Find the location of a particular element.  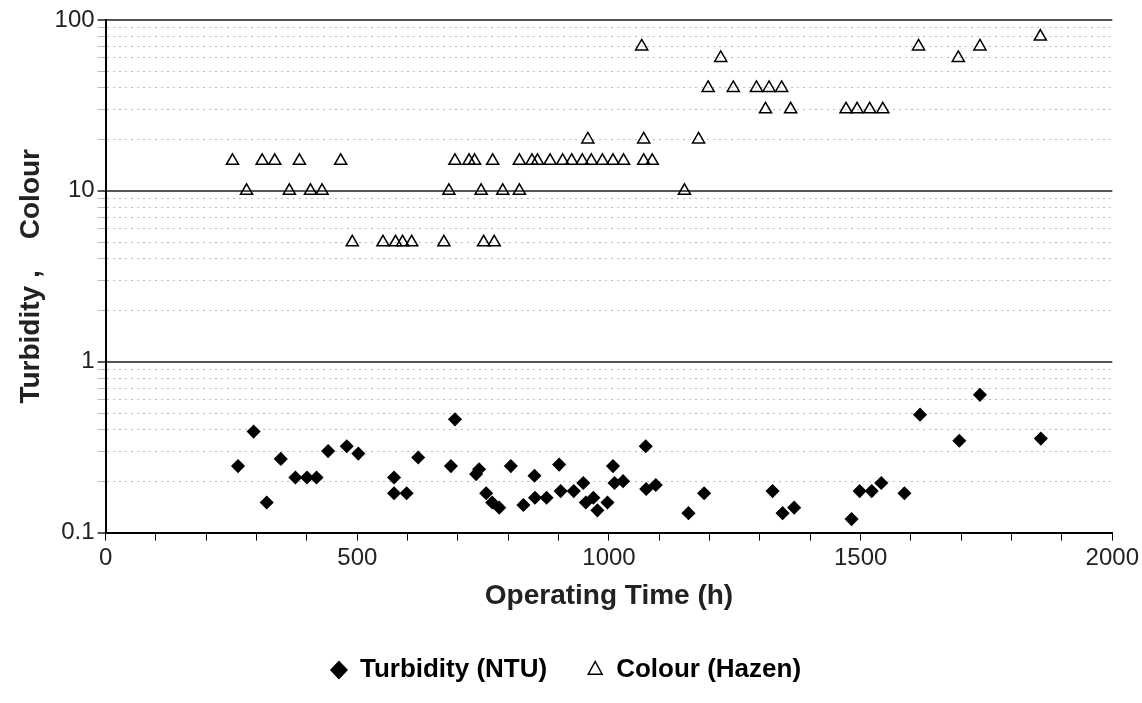

x-tick-label: 0 is located at coordinates (105, 556).